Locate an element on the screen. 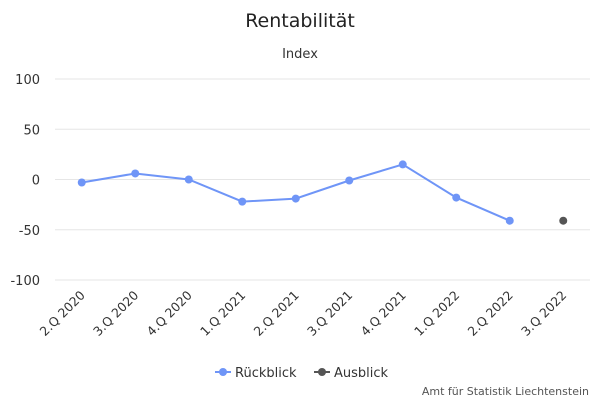 This screenshot has height=400, width=600. x-tick-label: 3.Q 2020 is located at coordinates (115, 312).